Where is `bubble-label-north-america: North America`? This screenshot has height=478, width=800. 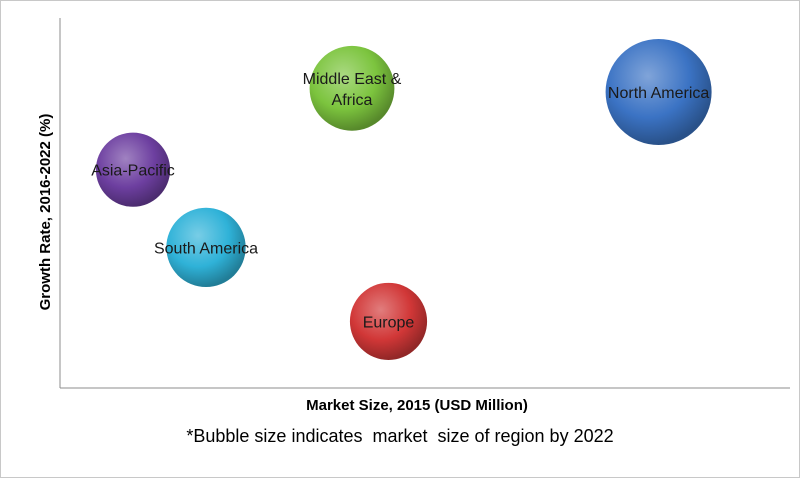
bubble-label-north-america: North America is located at coordinates (658, 93).